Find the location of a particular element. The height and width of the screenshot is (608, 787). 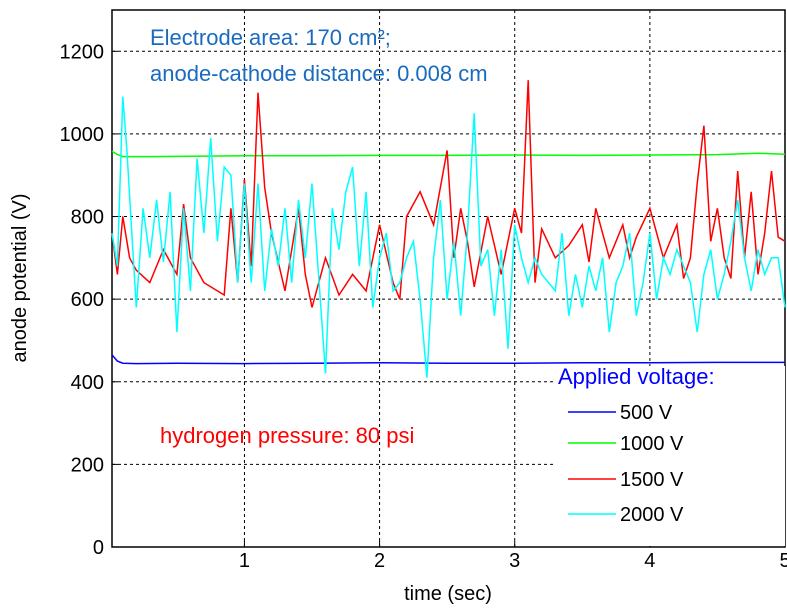

x-tick-label: 3 is located at coordinates (514, 561).